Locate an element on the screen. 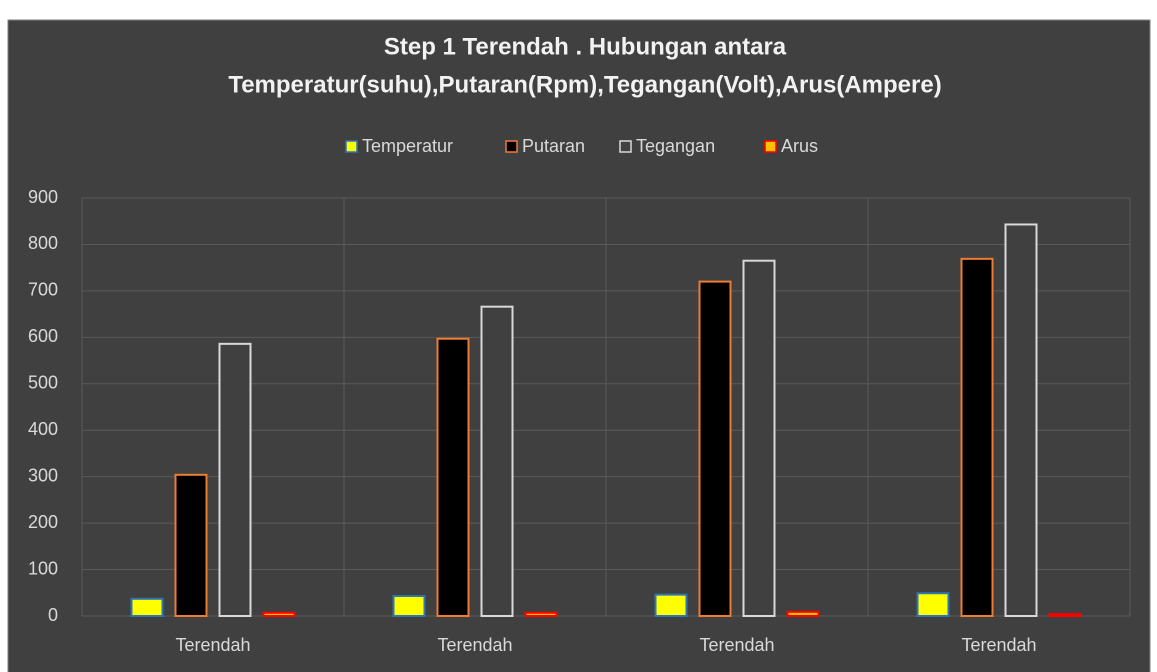 The height and width of the screenshot is (672, 1157). y-tick-label: 500 is located at coordinates (43, 383).